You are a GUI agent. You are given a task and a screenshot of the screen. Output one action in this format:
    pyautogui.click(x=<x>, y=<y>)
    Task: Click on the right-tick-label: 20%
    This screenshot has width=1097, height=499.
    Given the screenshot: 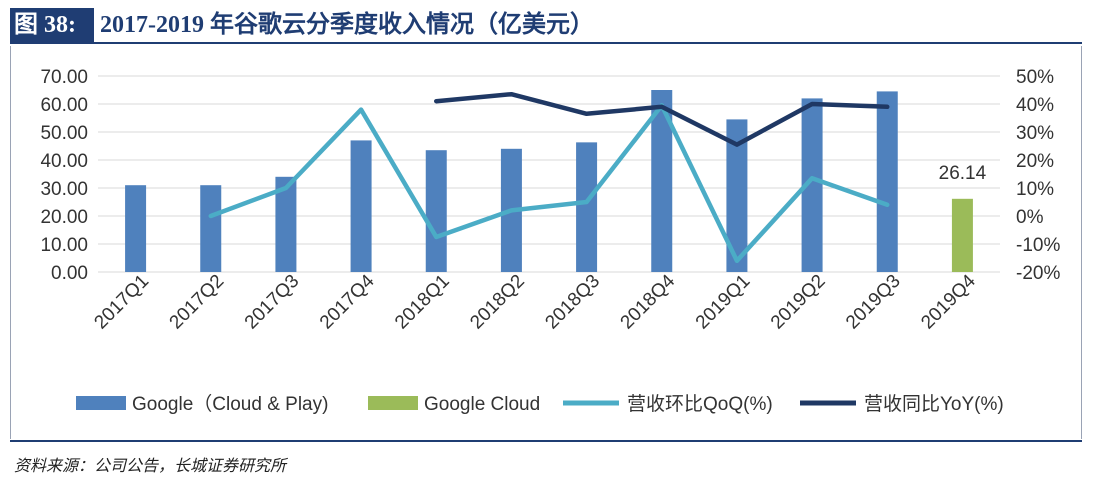 What is the action you would take?
    pyautogui.click(x=1035, y=161)
    